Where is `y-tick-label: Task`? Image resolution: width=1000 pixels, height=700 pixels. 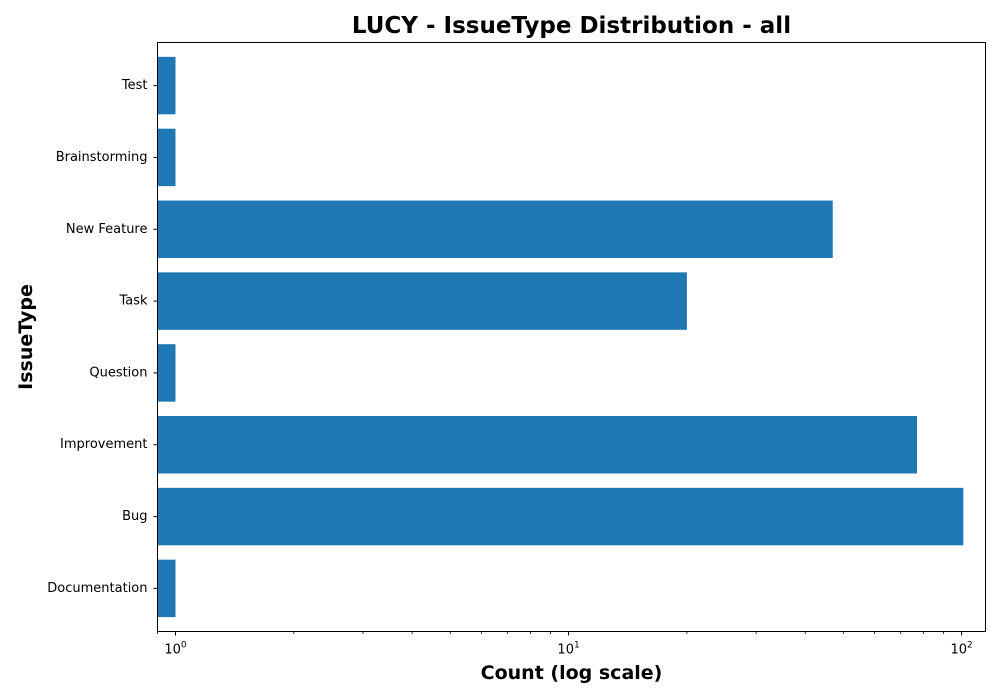
y-tick-label: Task is located at coordinates (133, 301).